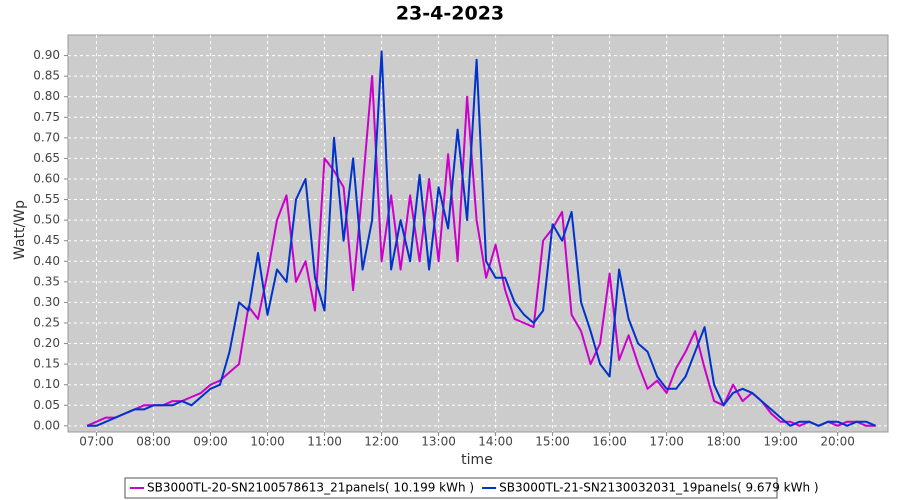  I want to click on y-tick-label: 0.85, so click(46, 76).